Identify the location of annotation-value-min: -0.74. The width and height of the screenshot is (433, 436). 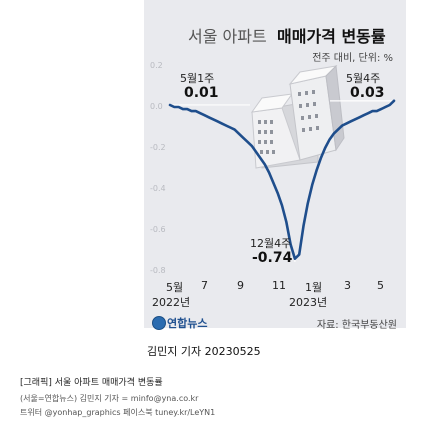
(272, 258).